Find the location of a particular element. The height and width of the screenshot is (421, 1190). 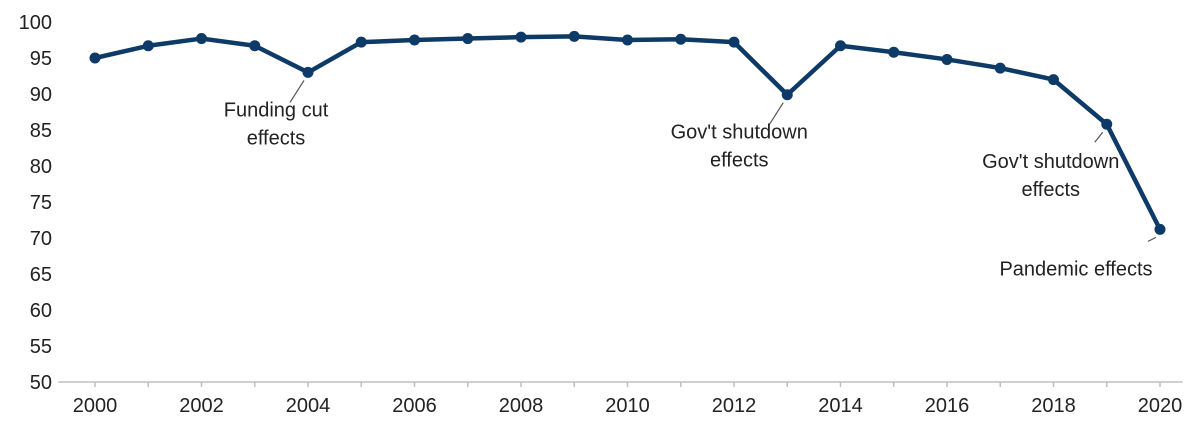

x-tick-label: 2010 is located at coordinates (627, 405).